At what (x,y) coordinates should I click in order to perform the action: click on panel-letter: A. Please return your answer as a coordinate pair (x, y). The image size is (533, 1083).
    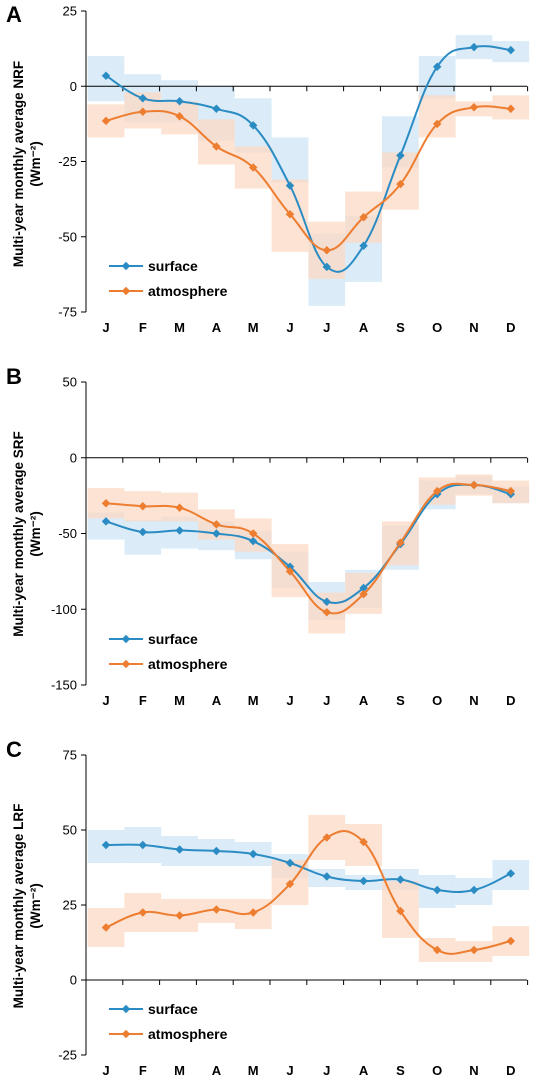
    Looking at the image, I should click on (14, 14).